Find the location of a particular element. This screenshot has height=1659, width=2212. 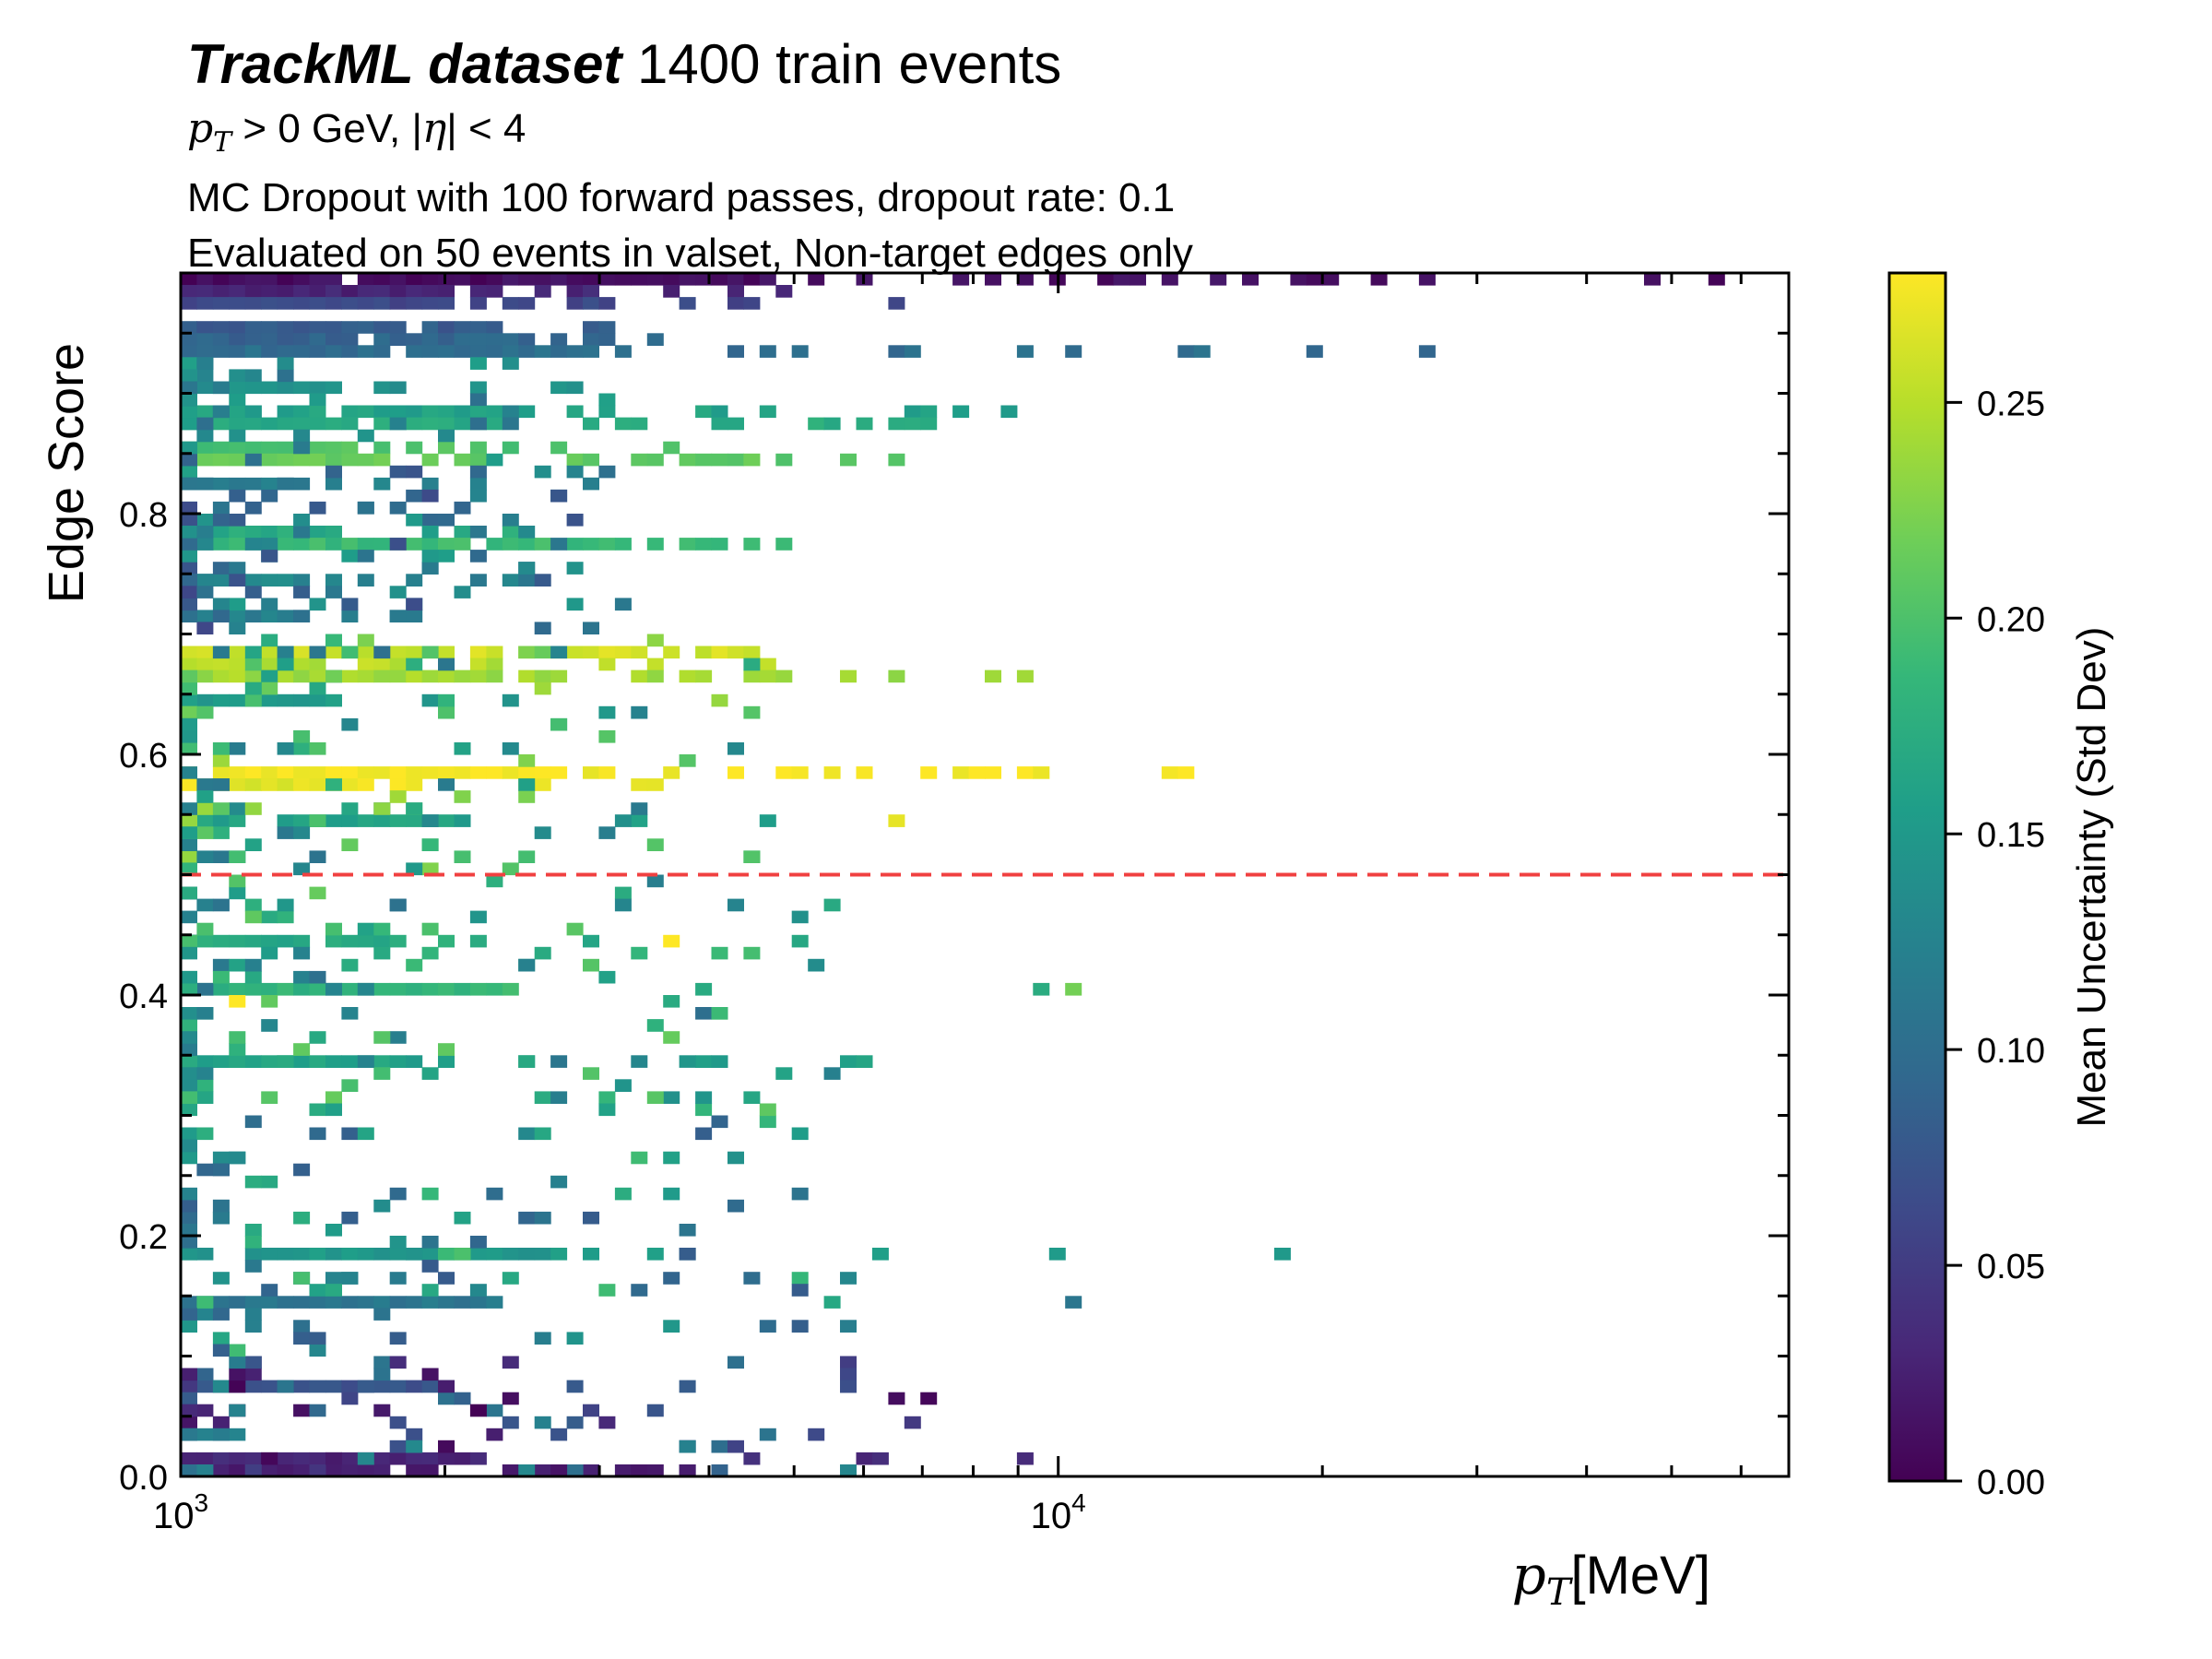

y-tick-label: 0.2 is located at coordinates (144, 1238).